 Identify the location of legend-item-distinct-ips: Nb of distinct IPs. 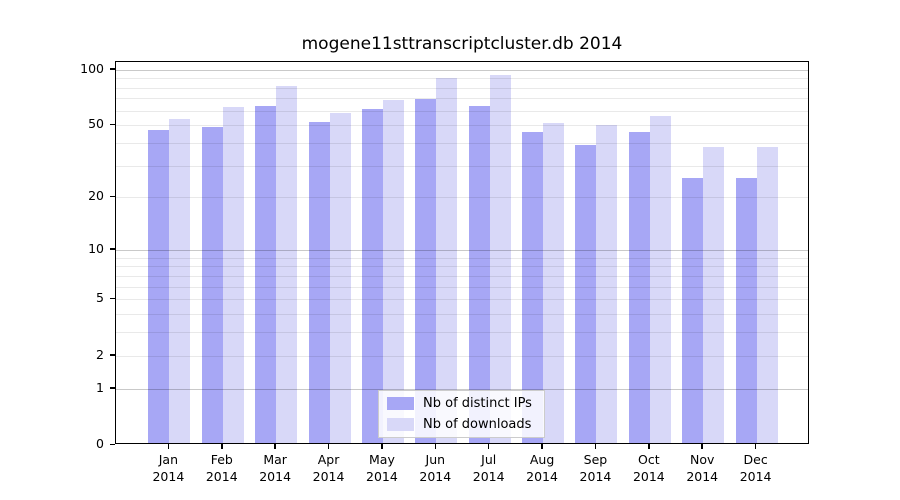
(465, 404).